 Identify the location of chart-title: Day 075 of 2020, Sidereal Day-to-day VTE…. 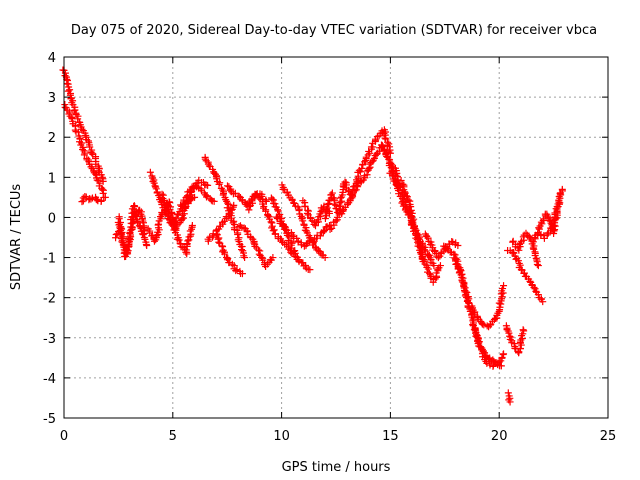
(334, 30).